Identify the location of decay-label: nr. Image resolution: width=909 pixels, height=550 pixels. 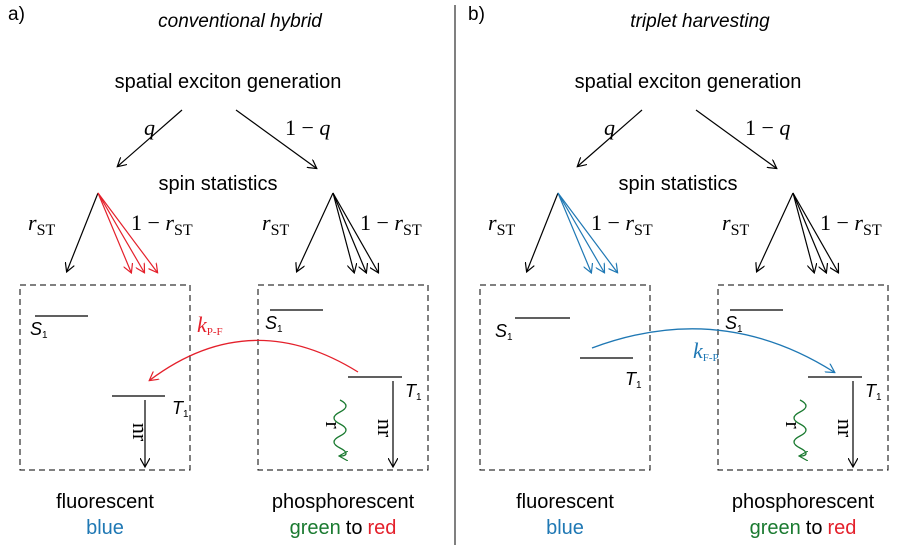
(845, 428).